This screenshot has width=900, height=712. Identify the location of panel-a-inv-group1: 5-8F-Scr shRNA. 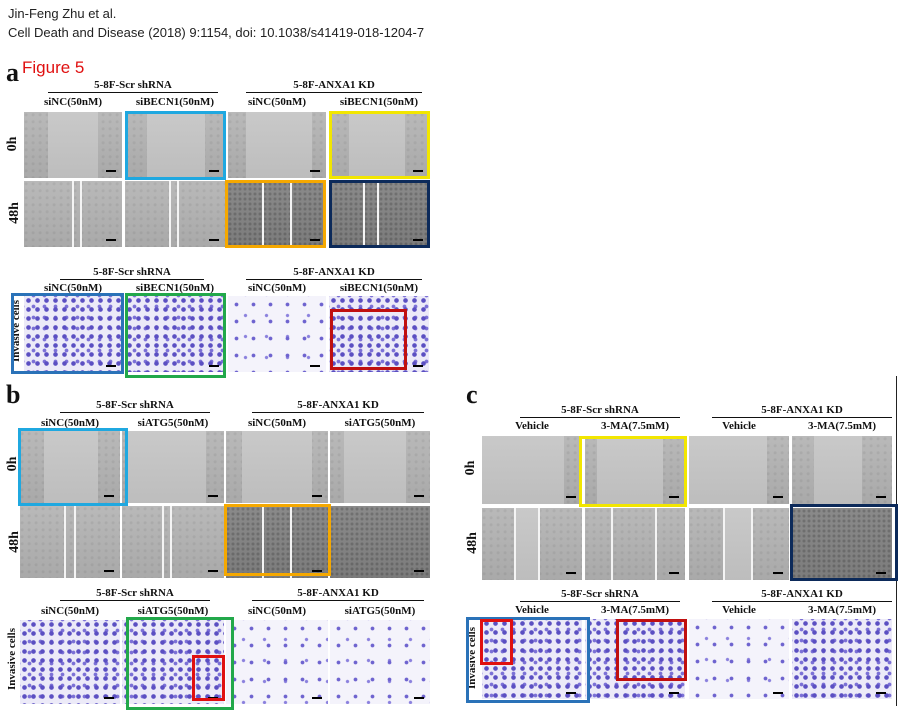
(132, 273).